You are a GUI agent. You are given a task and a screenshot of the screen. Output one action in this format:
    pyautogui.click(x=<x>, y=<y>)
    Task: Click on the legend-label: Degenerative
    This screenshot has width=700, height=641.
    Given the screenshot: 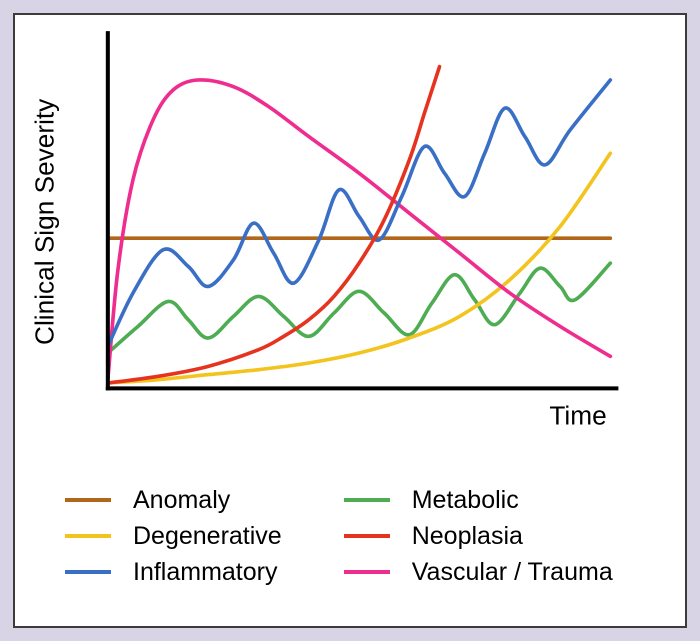 What is the action you would take?
    pyautogui.click(x=207, y=535)
    